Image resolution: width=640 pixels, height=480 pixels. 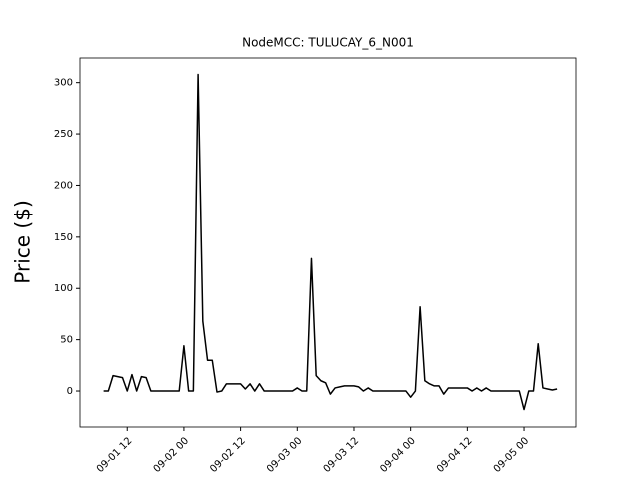 What do you see at coordinates (328, 43) in the screenshot?
I see `chart-title: NodeMCC: TULUCAY_6_N001` at bounding box center [328, 43].